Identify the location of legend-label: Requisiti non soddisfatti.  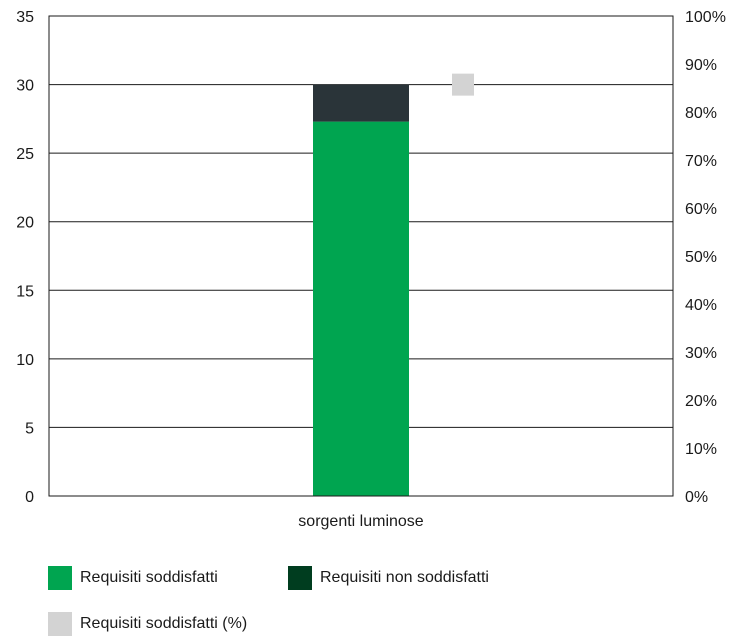
(404, 577).